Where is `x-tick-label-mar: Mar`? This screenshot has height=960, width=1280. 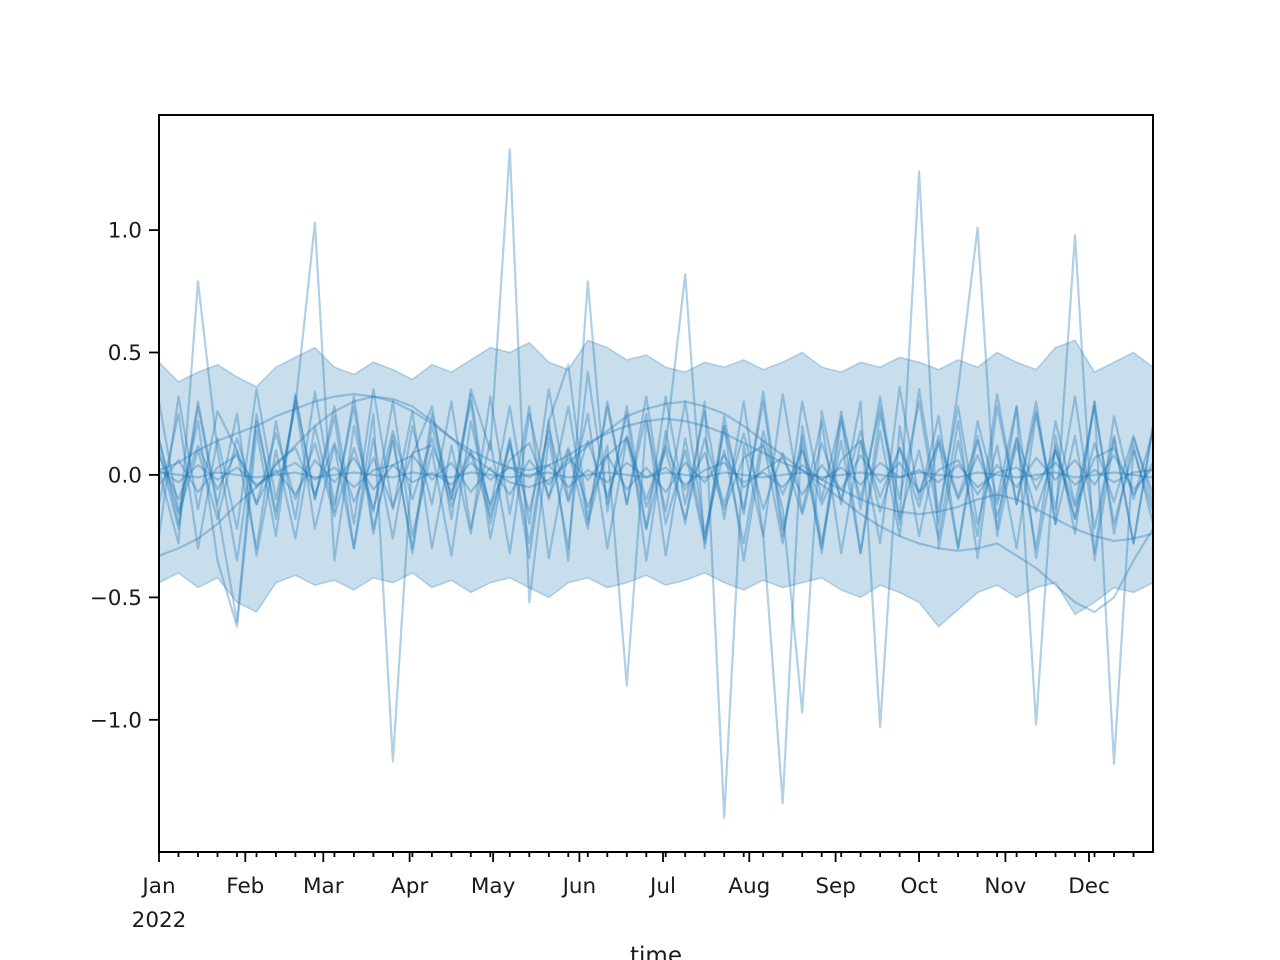
x-tick-label-mar: Mar is located at coordinates (323, 886).